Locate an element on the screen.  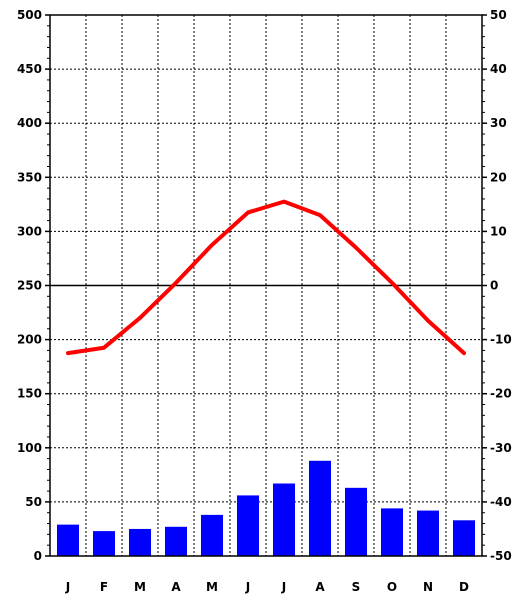
precipitation-bars is located at coordinates (266, 508).